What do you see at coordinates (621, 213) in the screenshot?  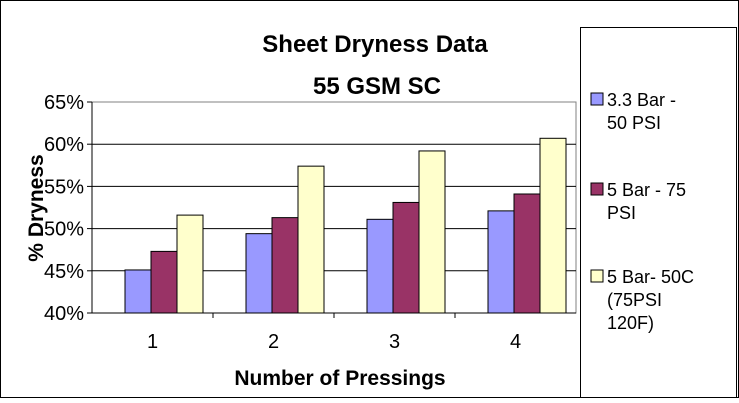 I see `legend-label-2: PSI` at bounding box center [621, 213].